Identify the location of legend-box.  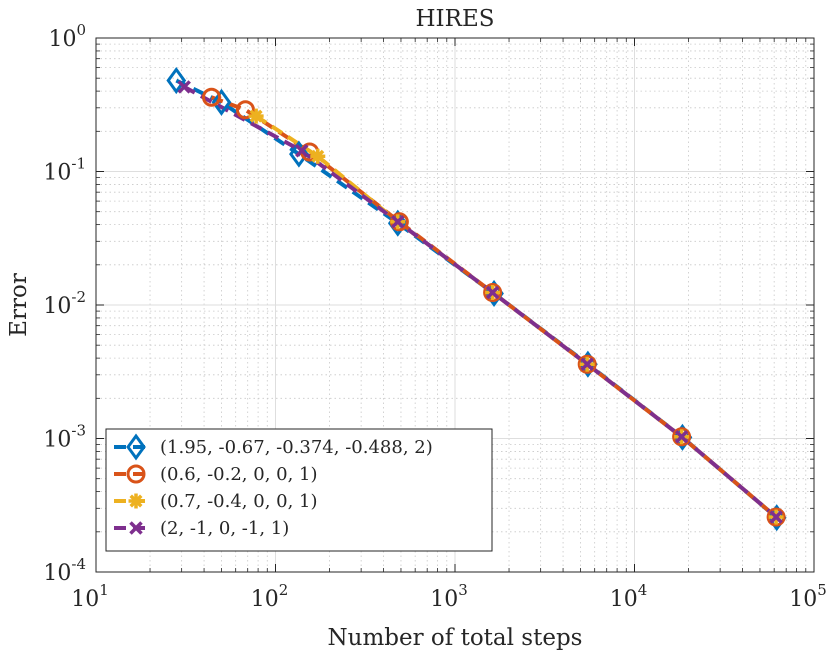
(299, 490).